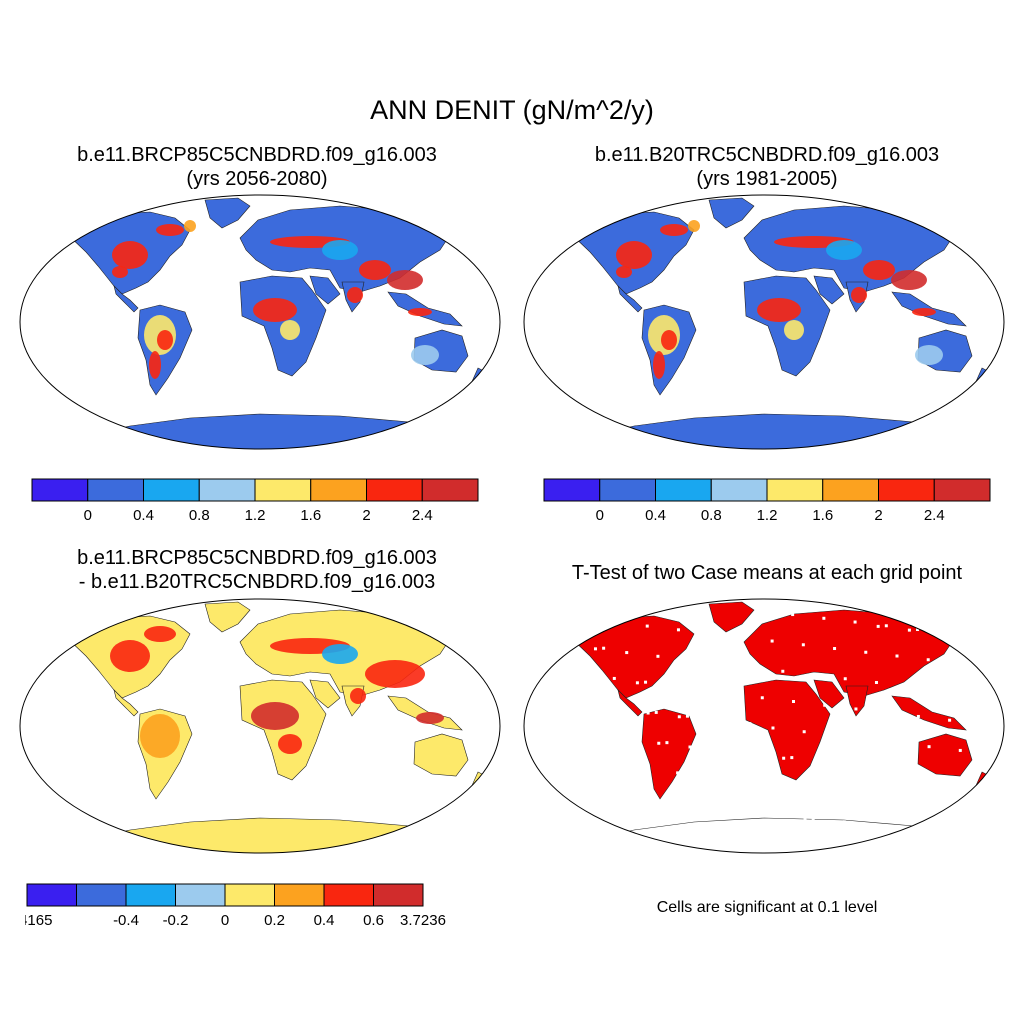 This screenshot has height=1024, width=1024. What do you see at coordinates (764, 726) in the screenshot?
I see `map-ttest-significance` at bounding box center [764, 726].